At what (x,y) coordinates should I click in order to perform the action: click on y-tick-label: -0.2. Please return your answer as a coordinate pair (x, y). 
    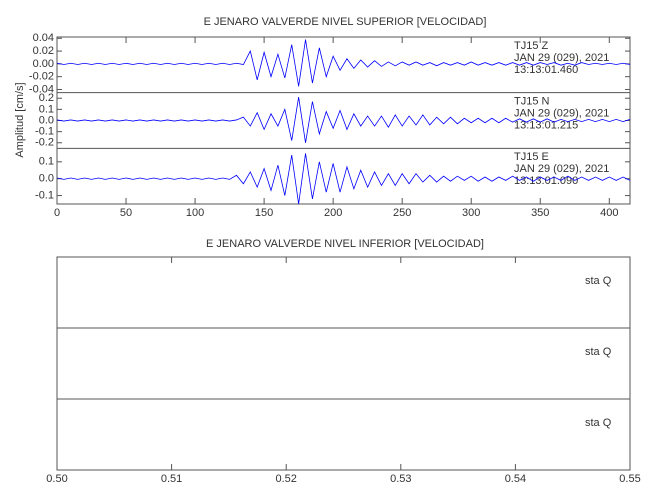
    Looking at the image, I should click on (44, 143).